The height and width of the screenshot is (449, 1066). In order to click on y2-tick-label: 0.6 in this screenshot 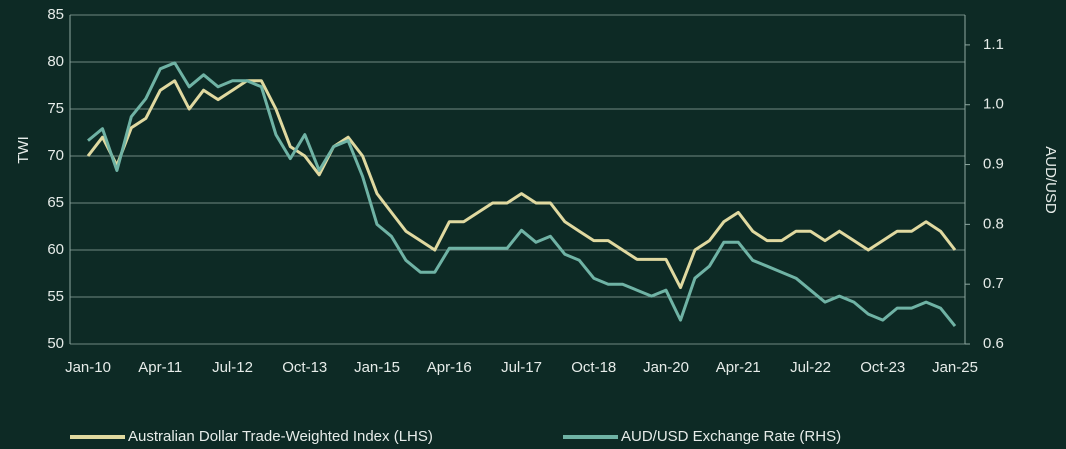, I will do `click(993, 343)`.